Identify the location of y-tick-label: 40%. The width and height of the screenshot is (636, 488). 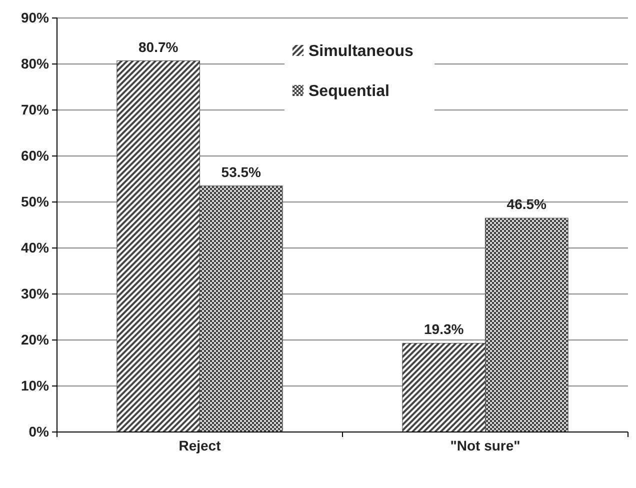
(35, 247).